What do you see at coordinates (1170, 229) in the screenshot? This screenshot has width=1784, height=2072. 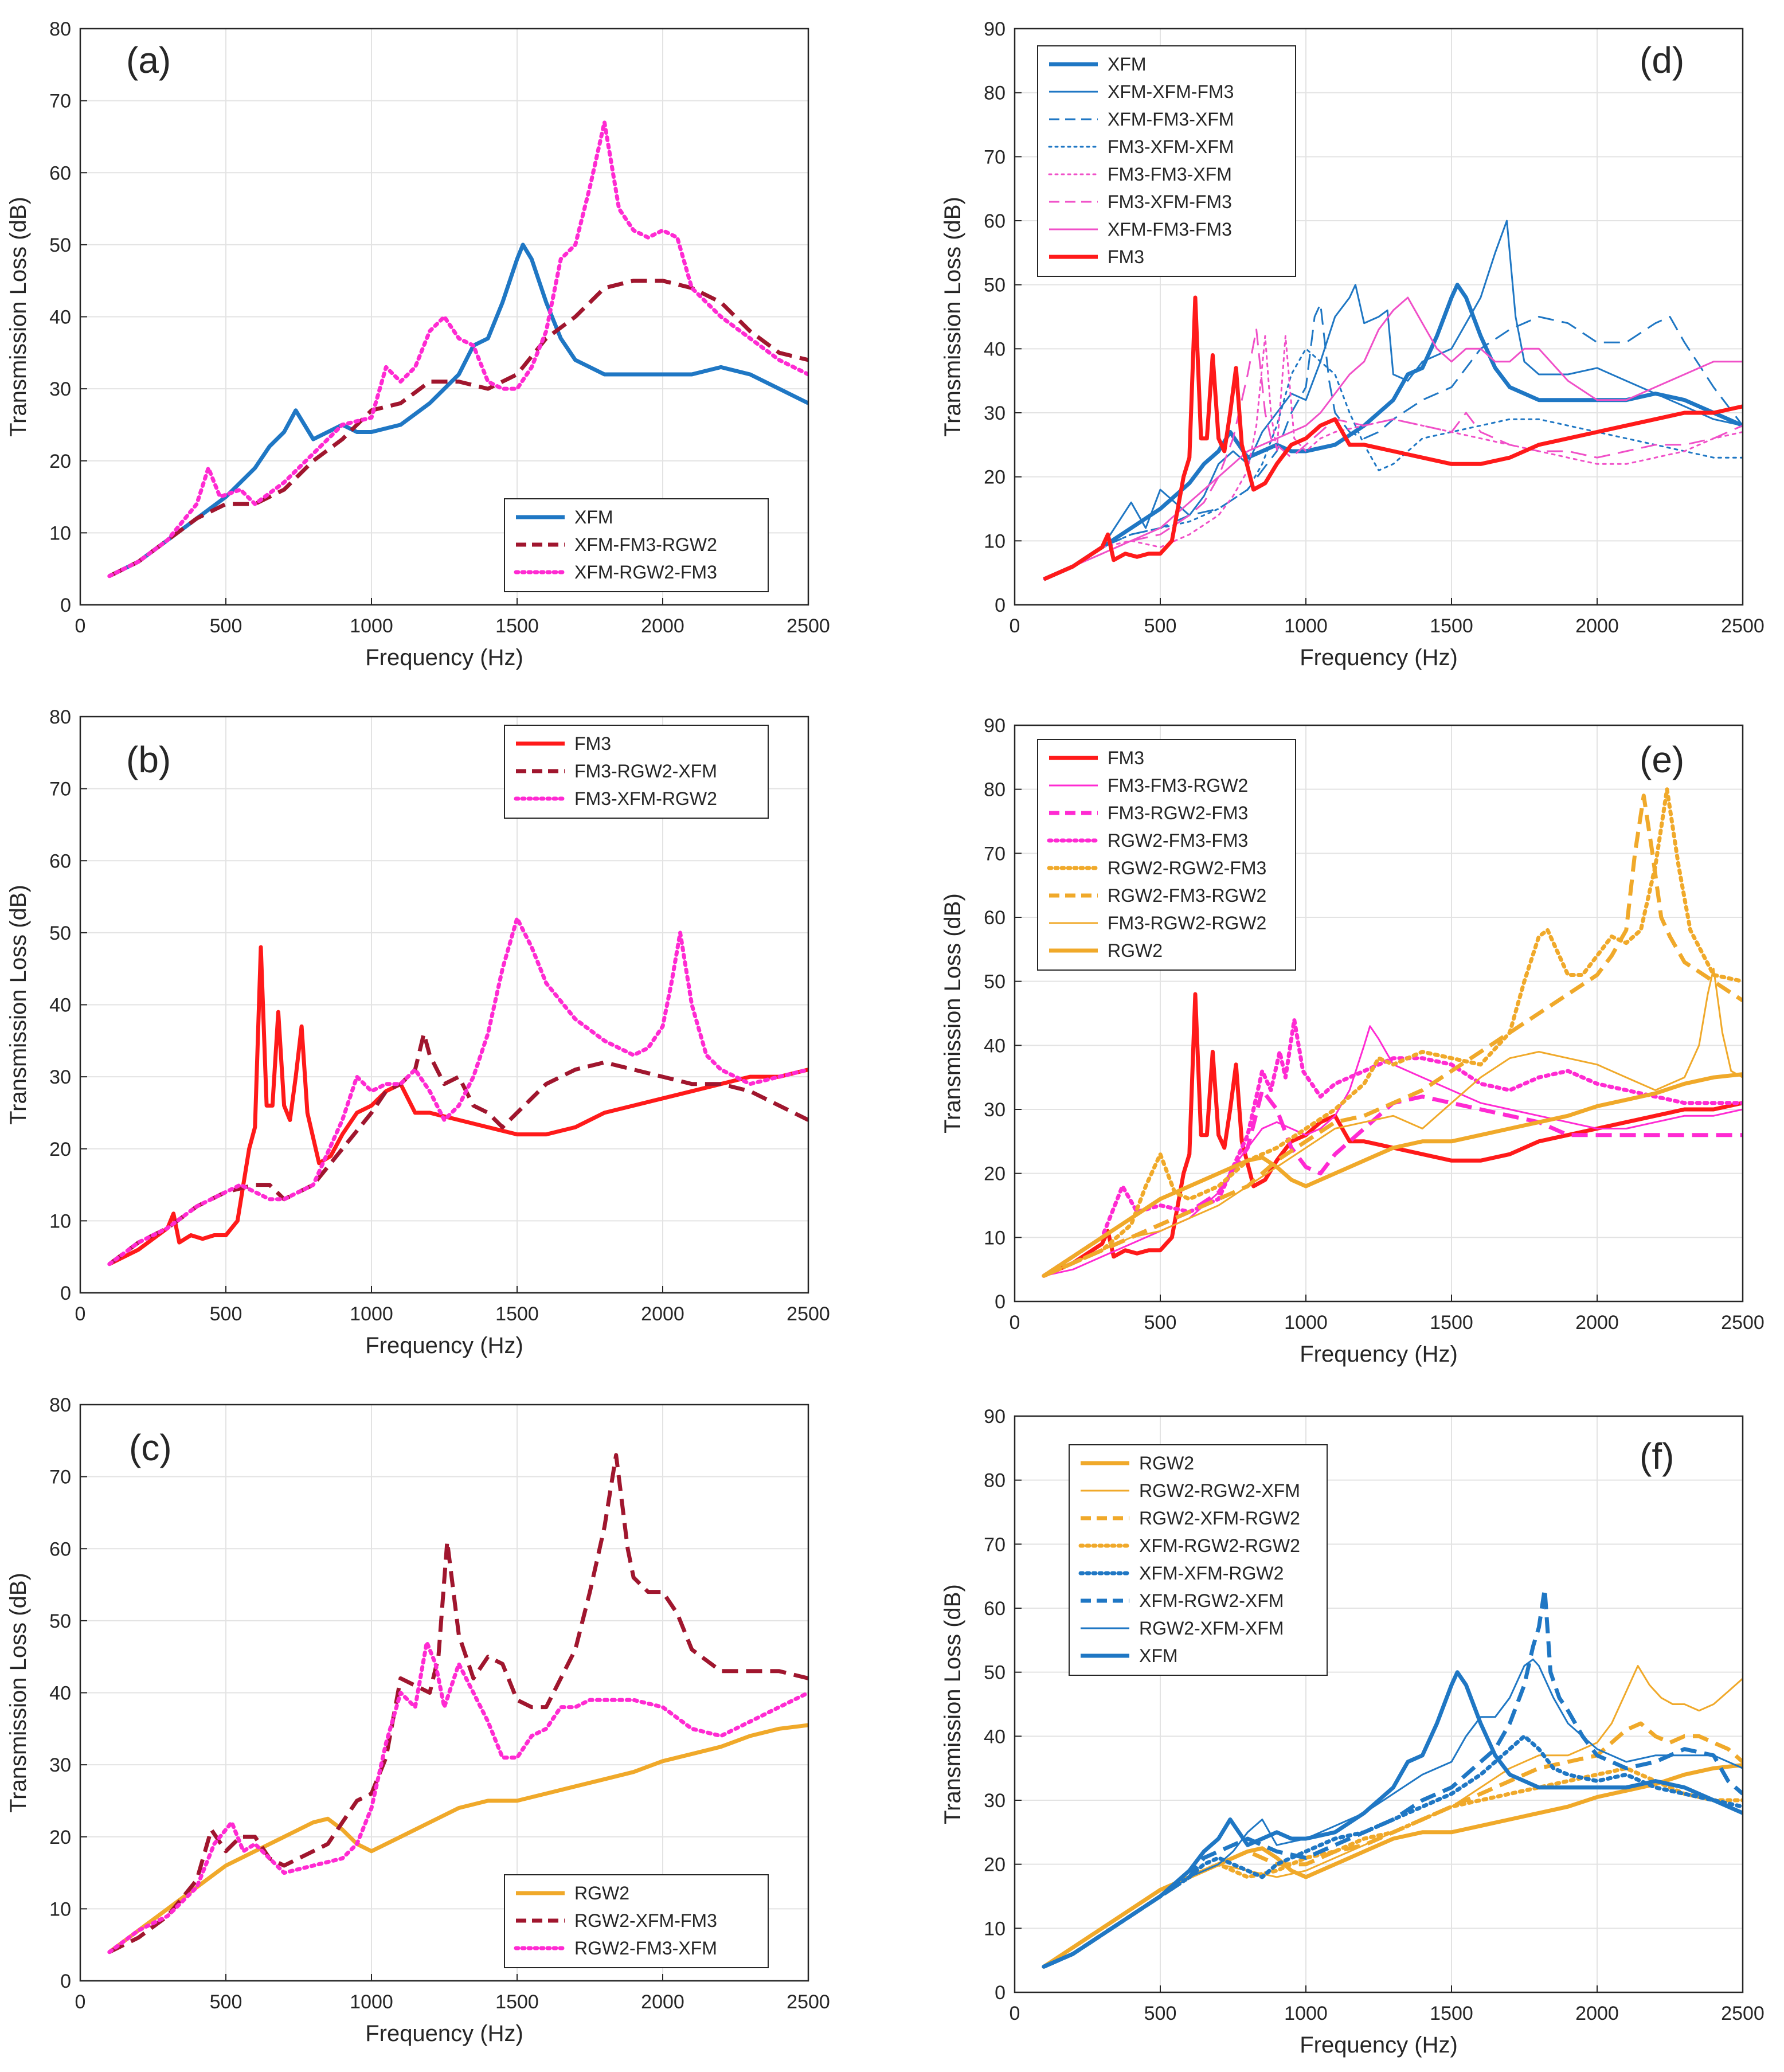 I see `legend-entry: XFM-FM3-FM3` at bounding box center [1170, 229].